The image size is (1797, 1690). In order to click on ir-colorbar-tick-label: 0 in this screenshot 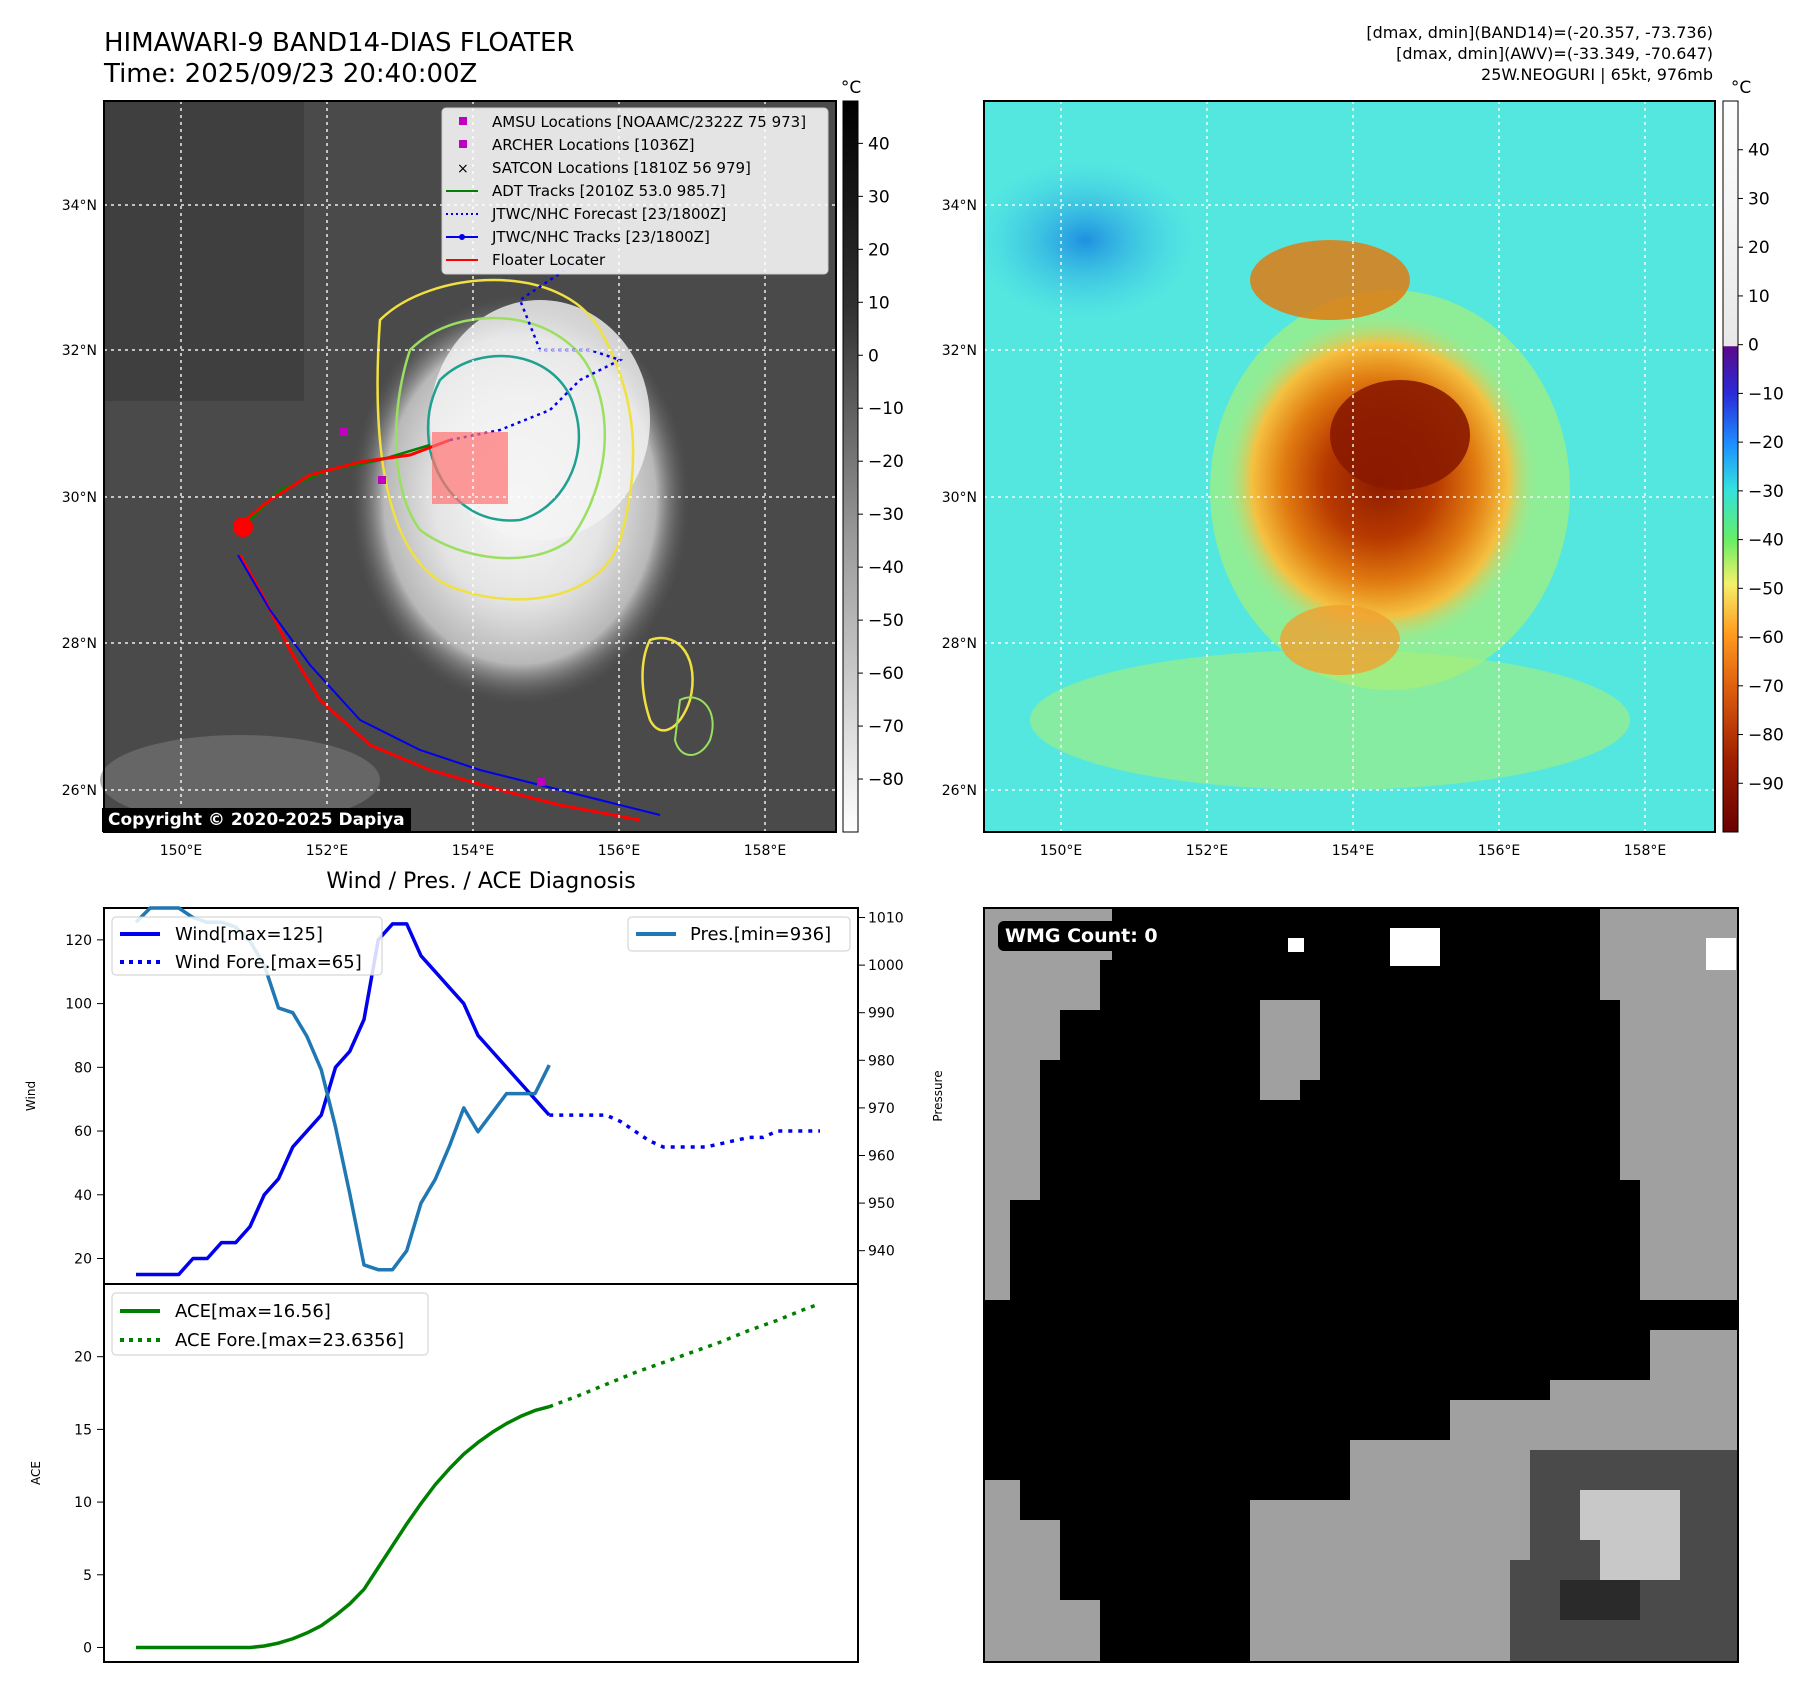, I will do `click(873, 356)`.